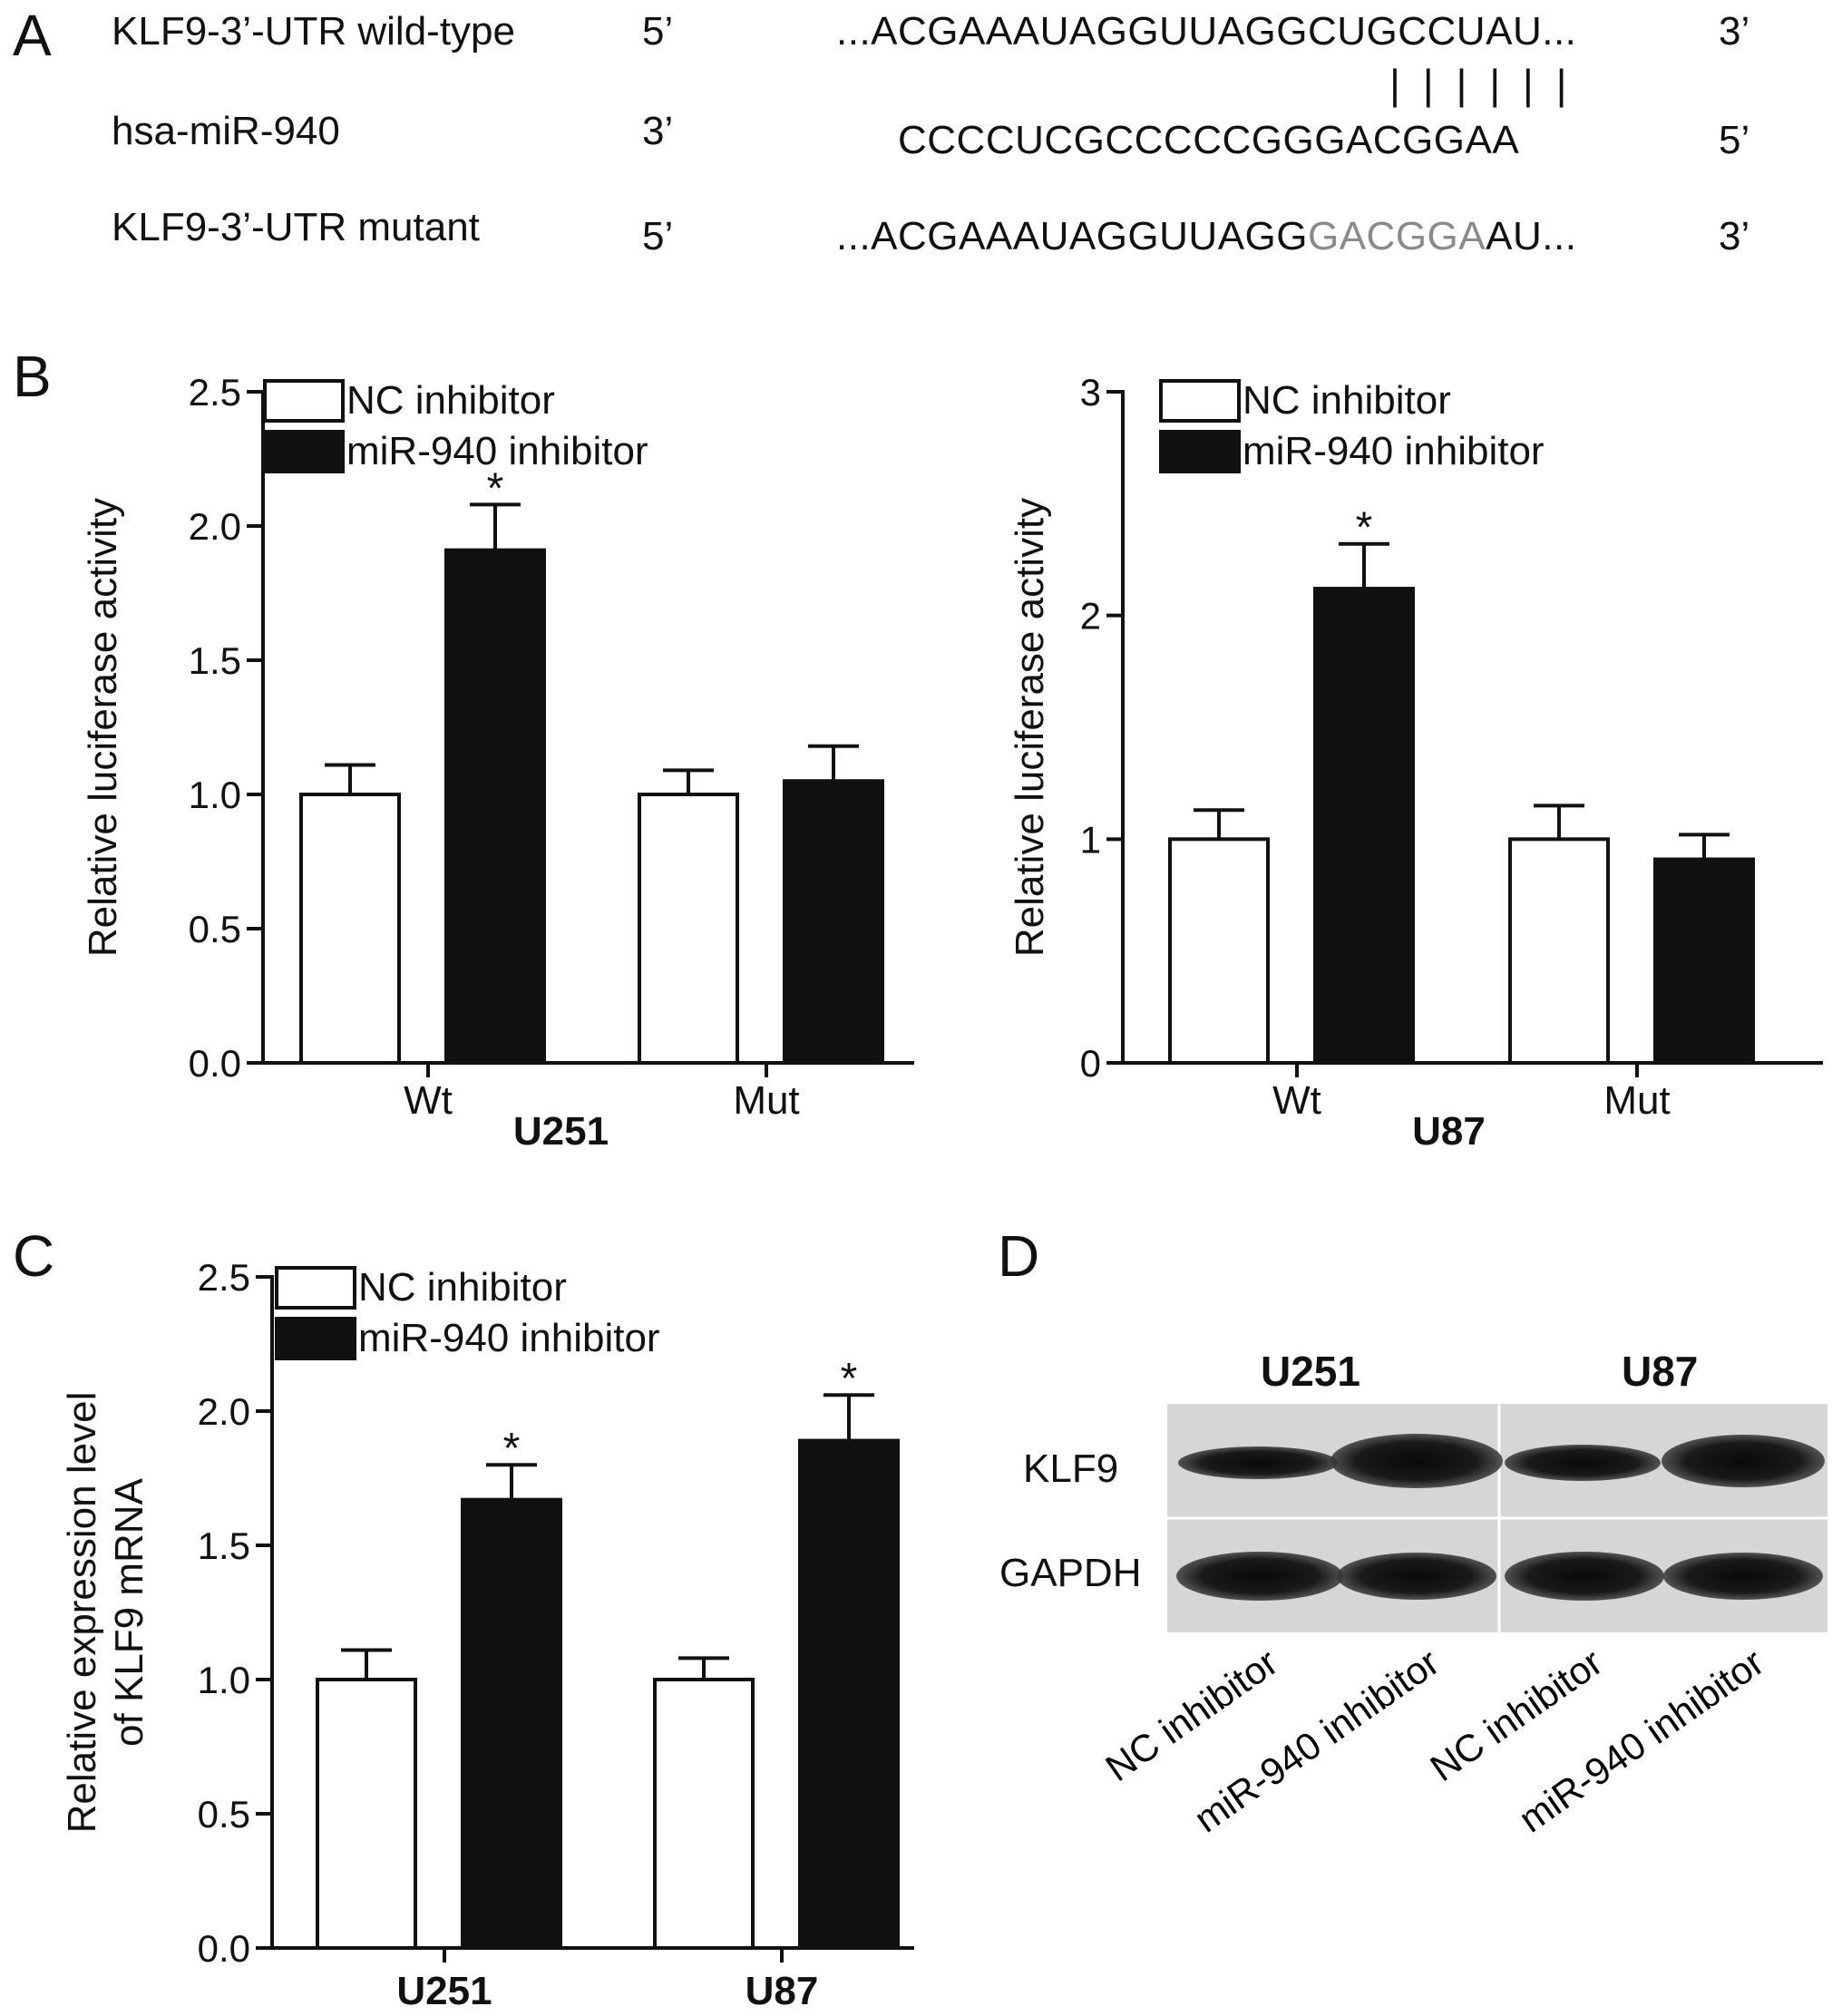 This screenshot has width=1842, height=2016. What do you see at coordinates (1743, 1576) in the screenshot?
I see `gapdh-band-u87-mir940` at bounding box center [1743, 1576].